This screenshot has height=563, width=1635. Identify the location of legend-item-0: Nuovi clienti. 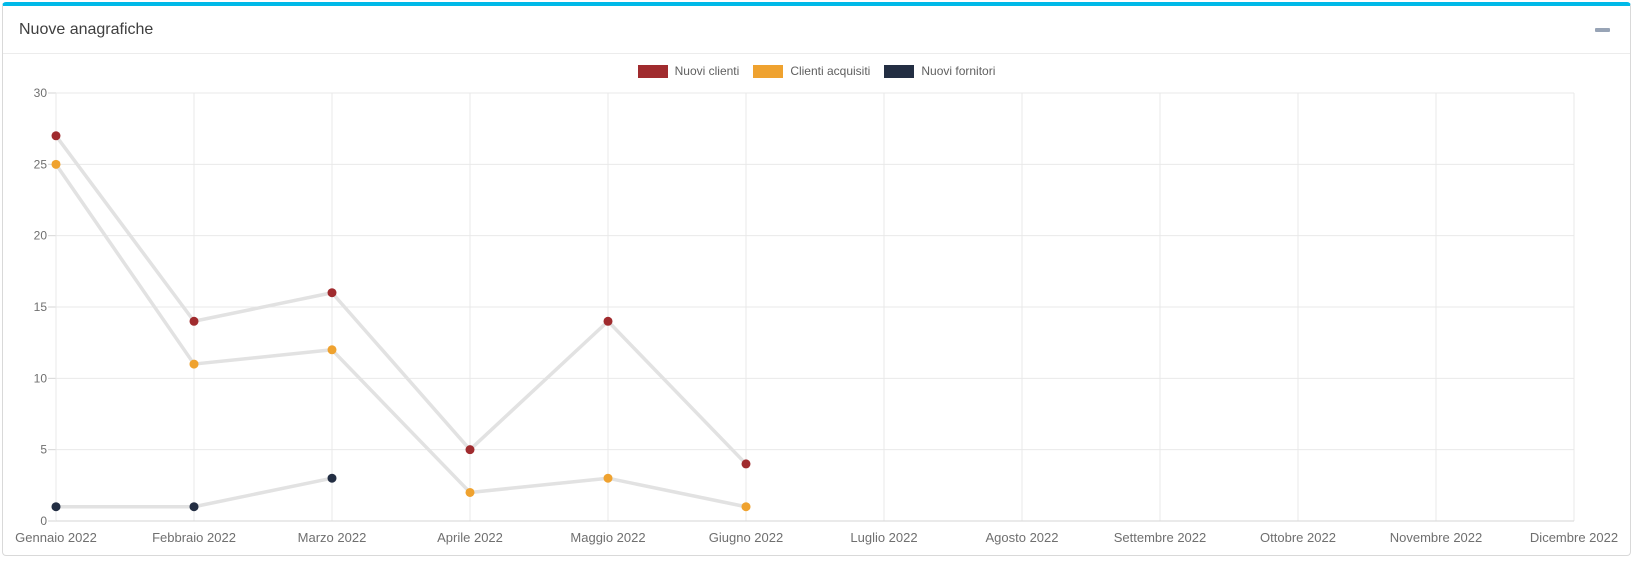
(688, 71).